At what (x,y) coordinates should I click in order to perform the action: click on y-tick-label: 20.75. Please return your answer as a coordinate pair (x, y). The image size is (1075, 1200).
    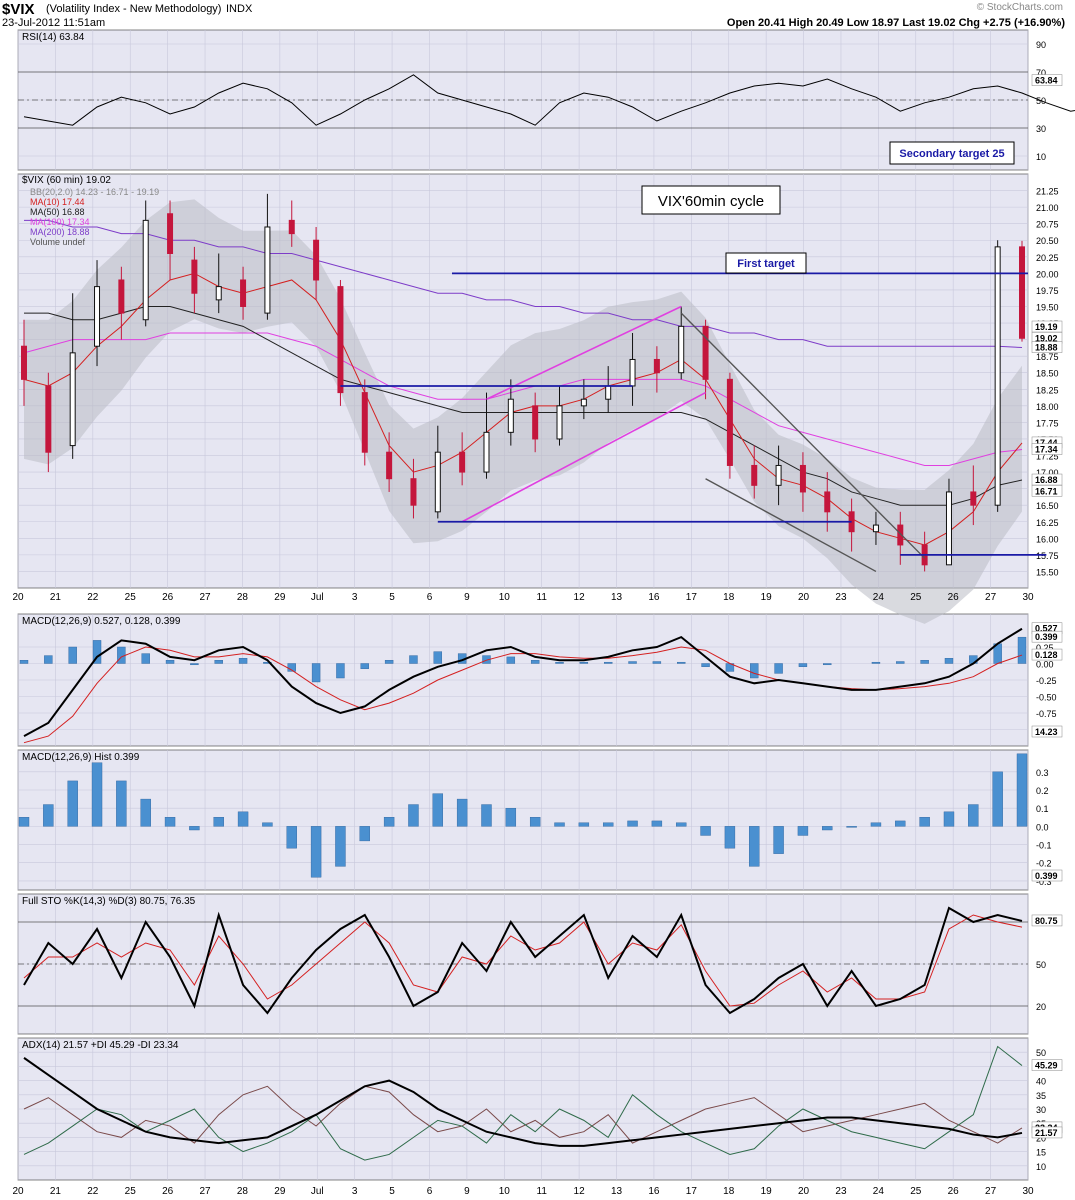
    Looking at the image, I should click on (1047, 225).